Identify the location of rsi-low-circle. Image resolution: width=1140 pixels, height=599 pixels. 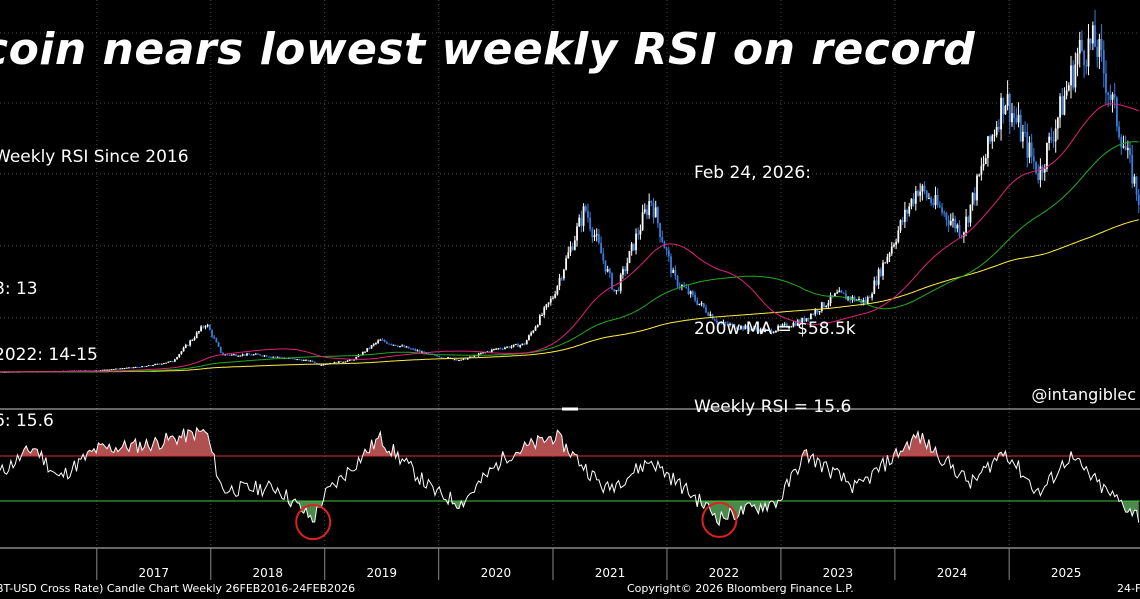
(719, 519).